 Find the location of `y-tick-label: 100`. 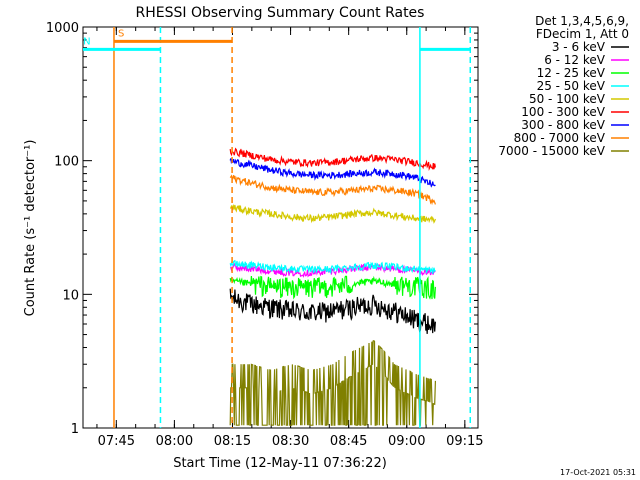

y-tick-label: 100 is located at coordinates (66, 162).